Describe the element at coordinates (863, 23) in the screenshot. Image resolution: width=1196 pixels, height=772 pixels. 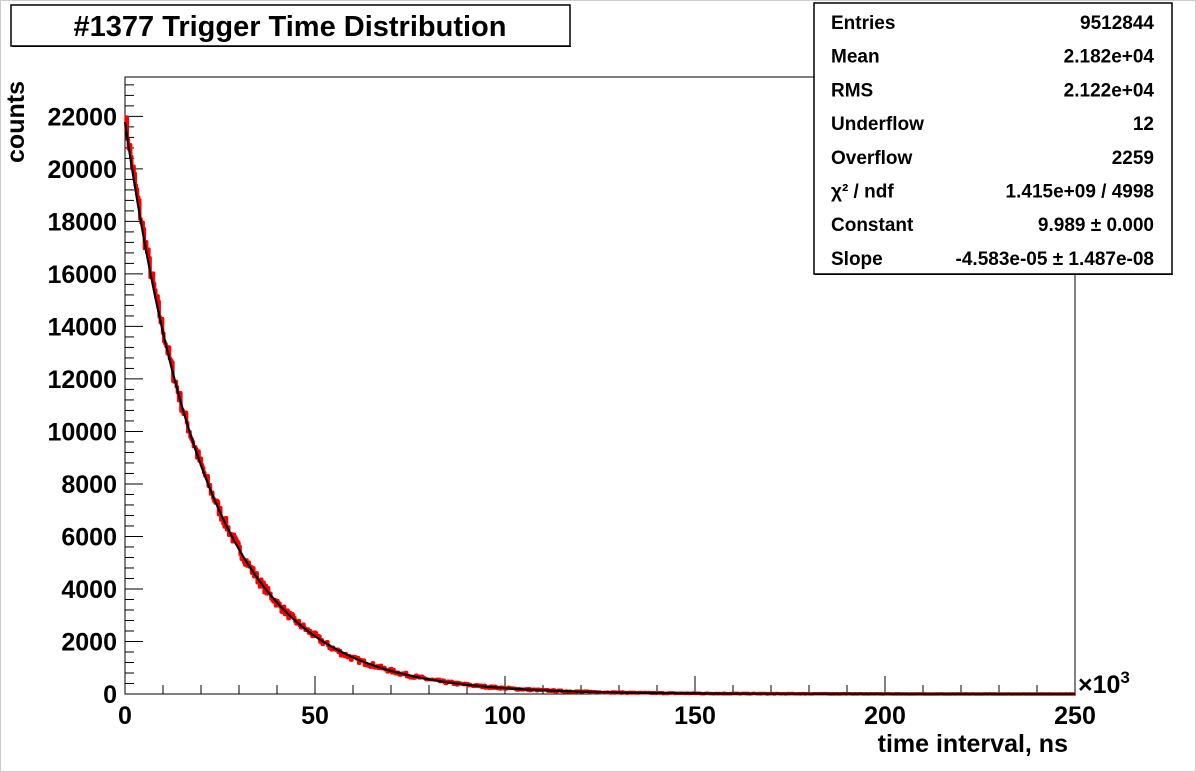
I see `stats-label: Entries` at that location.